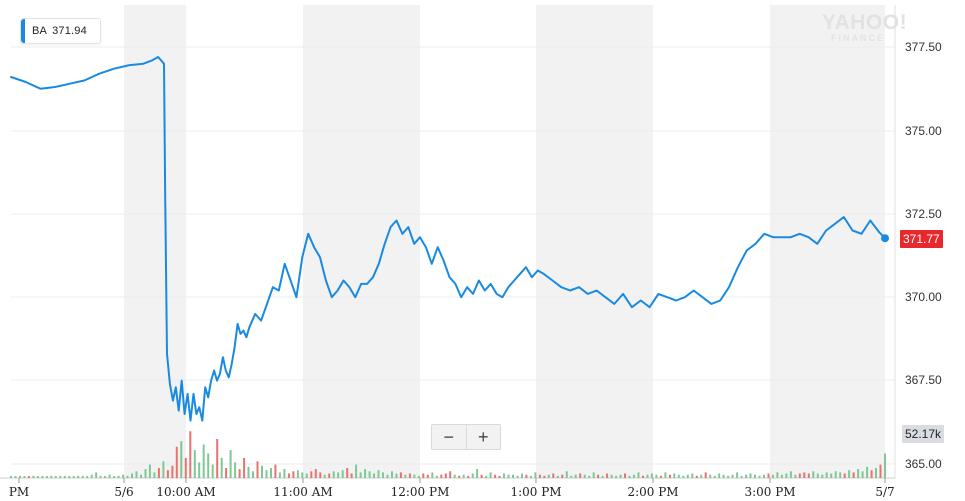 This screenshot has width=965, height=501. Describe the element at coordinates (123, 492) in the screenshot. I see `x-tick-label: 5/6` at that location.